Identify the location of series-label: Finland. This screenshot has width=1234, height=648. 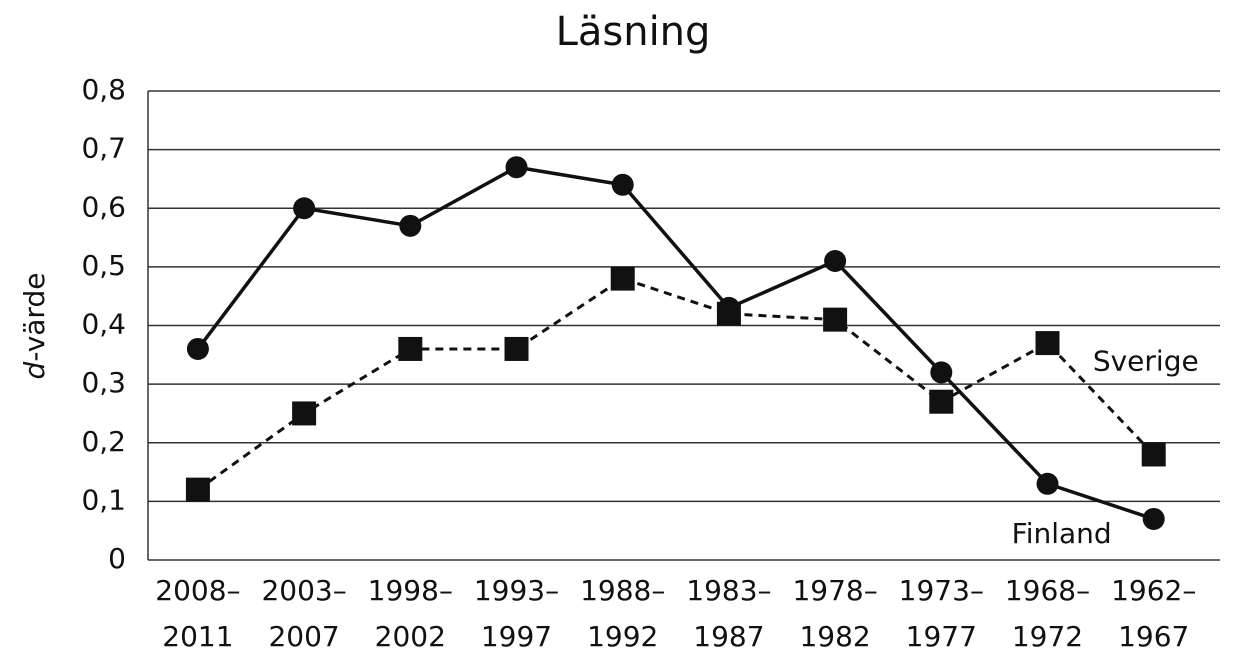
(1062, 533).